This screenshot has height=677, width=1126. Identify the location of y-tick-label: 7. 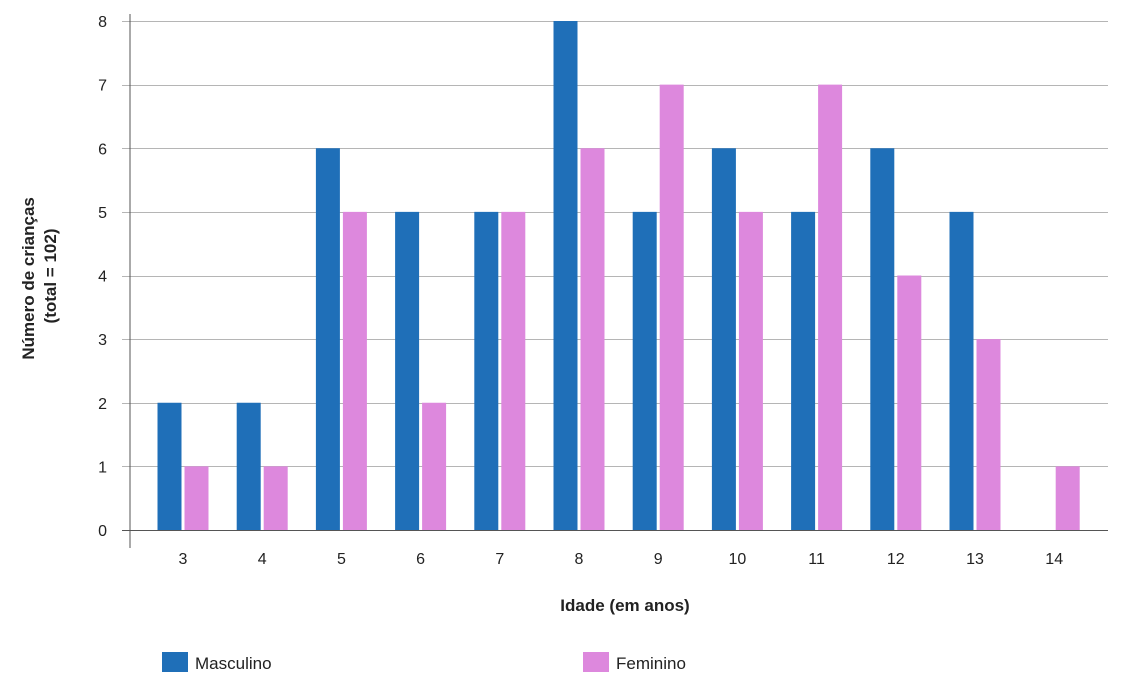
(102, 86).